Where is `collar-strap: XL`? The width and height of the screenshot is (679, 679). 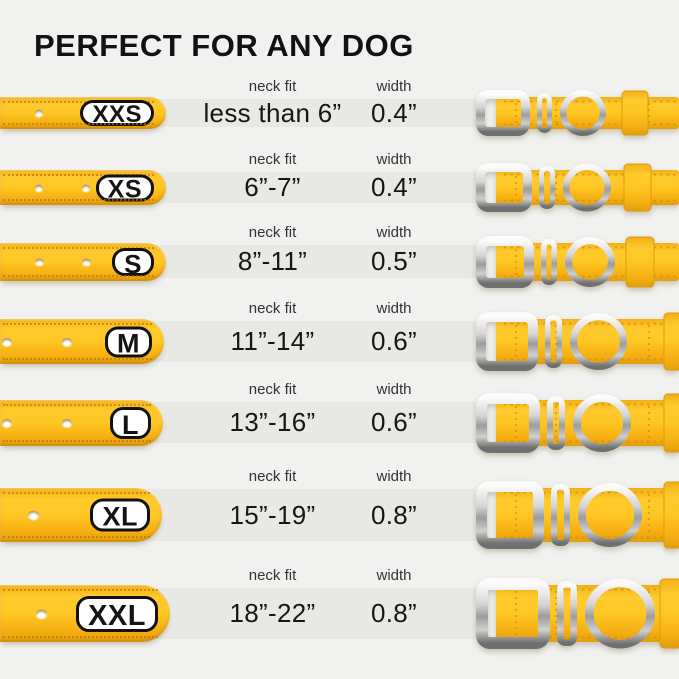 collar-strap: XL is located at coordinates (81, 515).